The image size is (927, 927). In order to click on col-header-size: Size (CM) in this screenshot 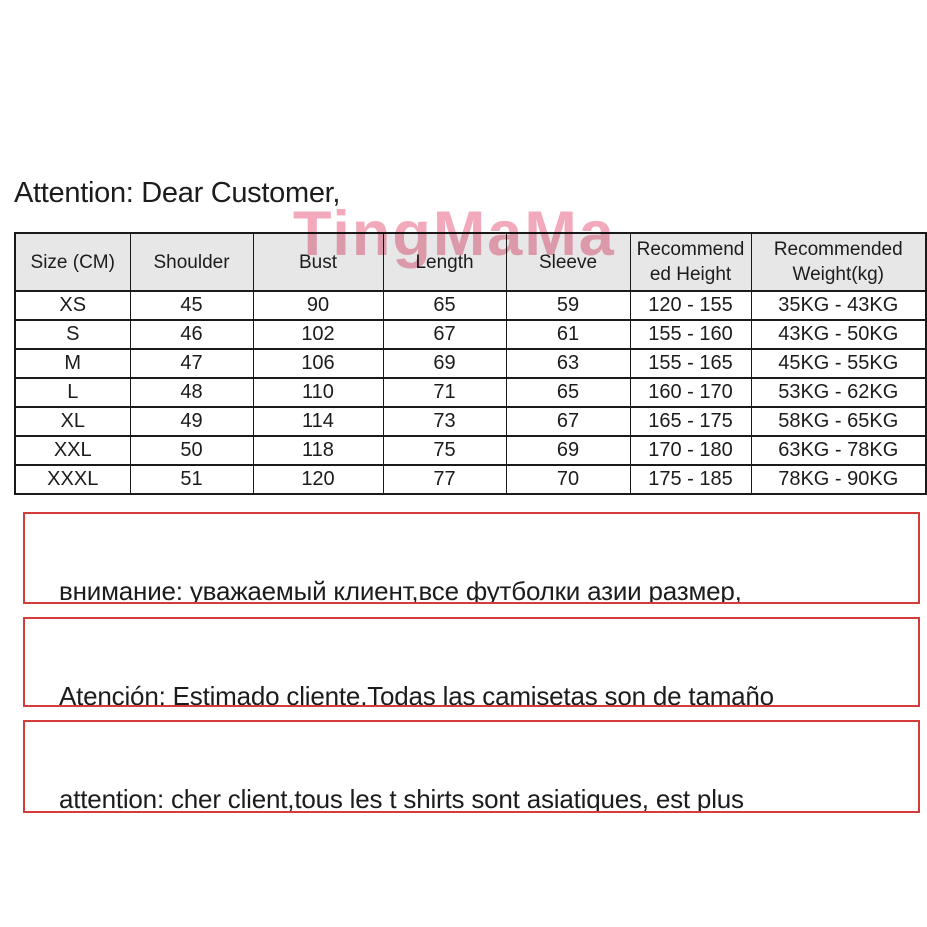, I will do `click(72, 262)`.